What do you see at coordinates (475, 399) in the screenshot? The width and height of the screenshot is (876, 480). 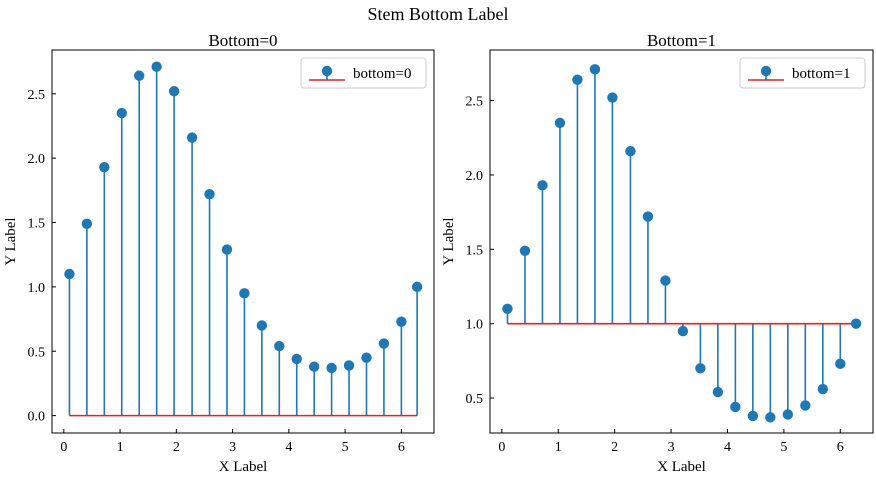 I see `panel-2-y-tick-label: 0.5` at bounding box center [475, 399].